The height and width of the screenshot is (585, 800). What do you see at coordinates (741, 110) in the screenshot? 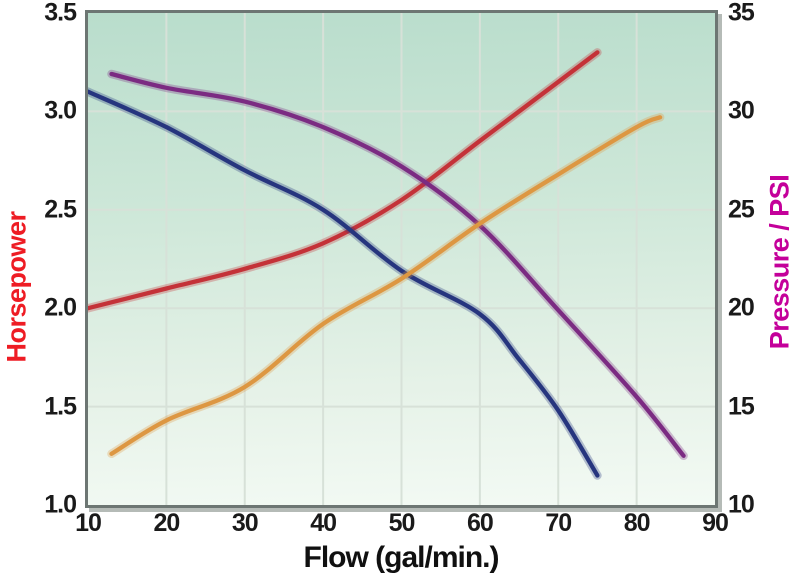
I see `y-right-tick-label: 30` at bounding box center [741, 110].